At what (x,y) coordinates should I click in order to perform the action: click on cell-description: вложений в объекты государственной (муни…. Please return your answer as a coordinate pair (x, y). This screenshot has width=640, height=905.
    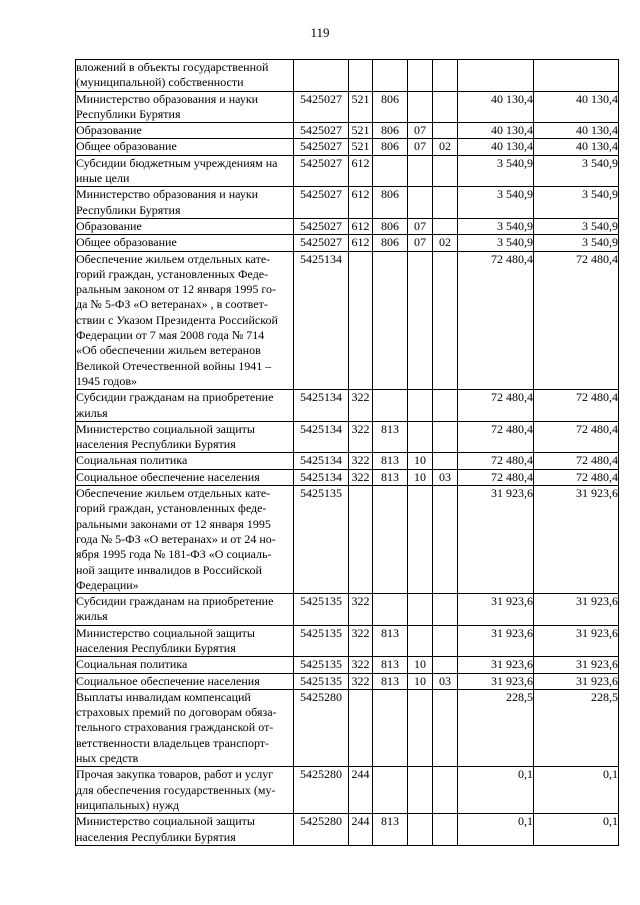
    Looking at the image, I should click on (184, 75).